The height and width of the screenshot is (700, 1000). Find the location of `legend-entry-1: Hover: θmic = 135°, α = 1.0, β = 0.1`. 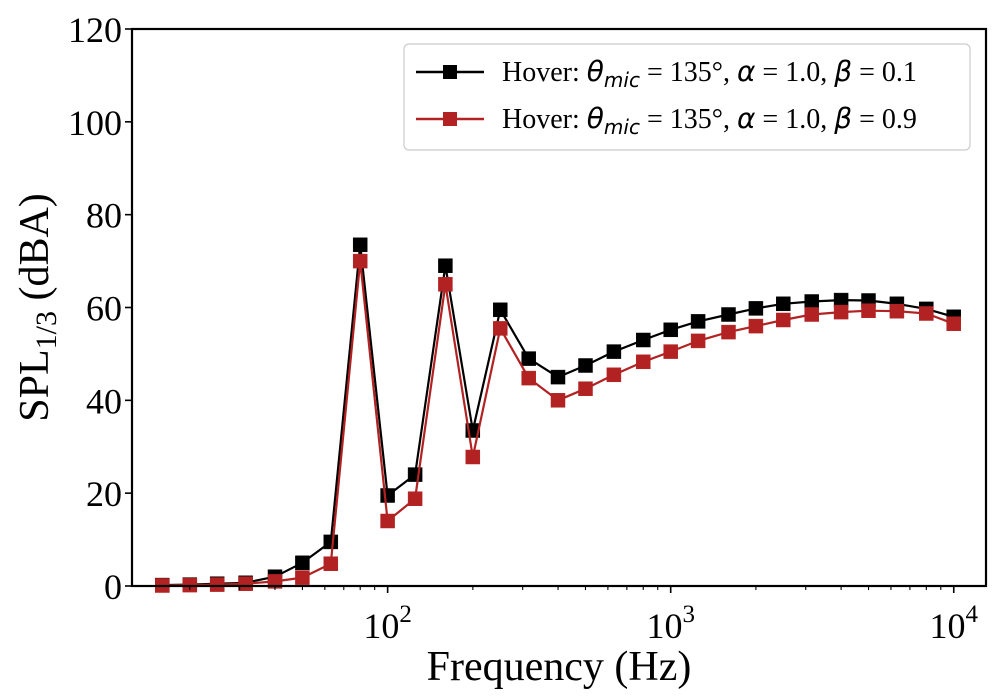

legend-entry-1: Hover: θmic = 135°, α = 1.0, β = 0.1 is located at coordinates (666, 73).